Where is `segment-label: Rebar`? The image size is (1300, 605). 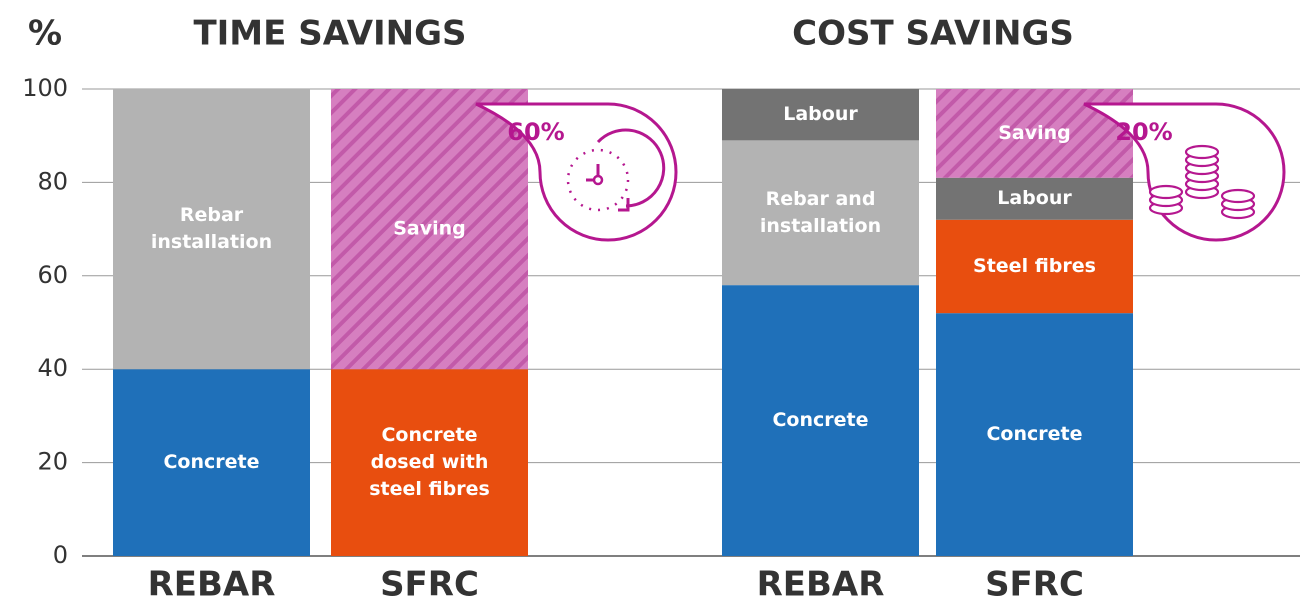
segment-label: Rebar is located at coordinates (212, 215).